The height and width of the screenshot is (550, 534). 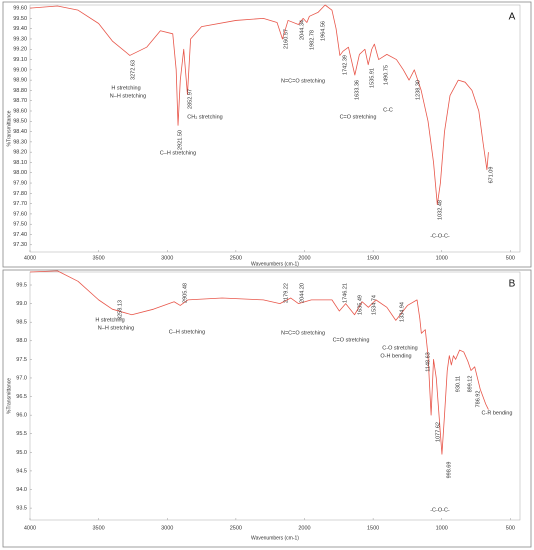 What do you see at coordinates (512, 284) in the screenshot?
I see `panel-label: B` at bounding box center [512, 284].